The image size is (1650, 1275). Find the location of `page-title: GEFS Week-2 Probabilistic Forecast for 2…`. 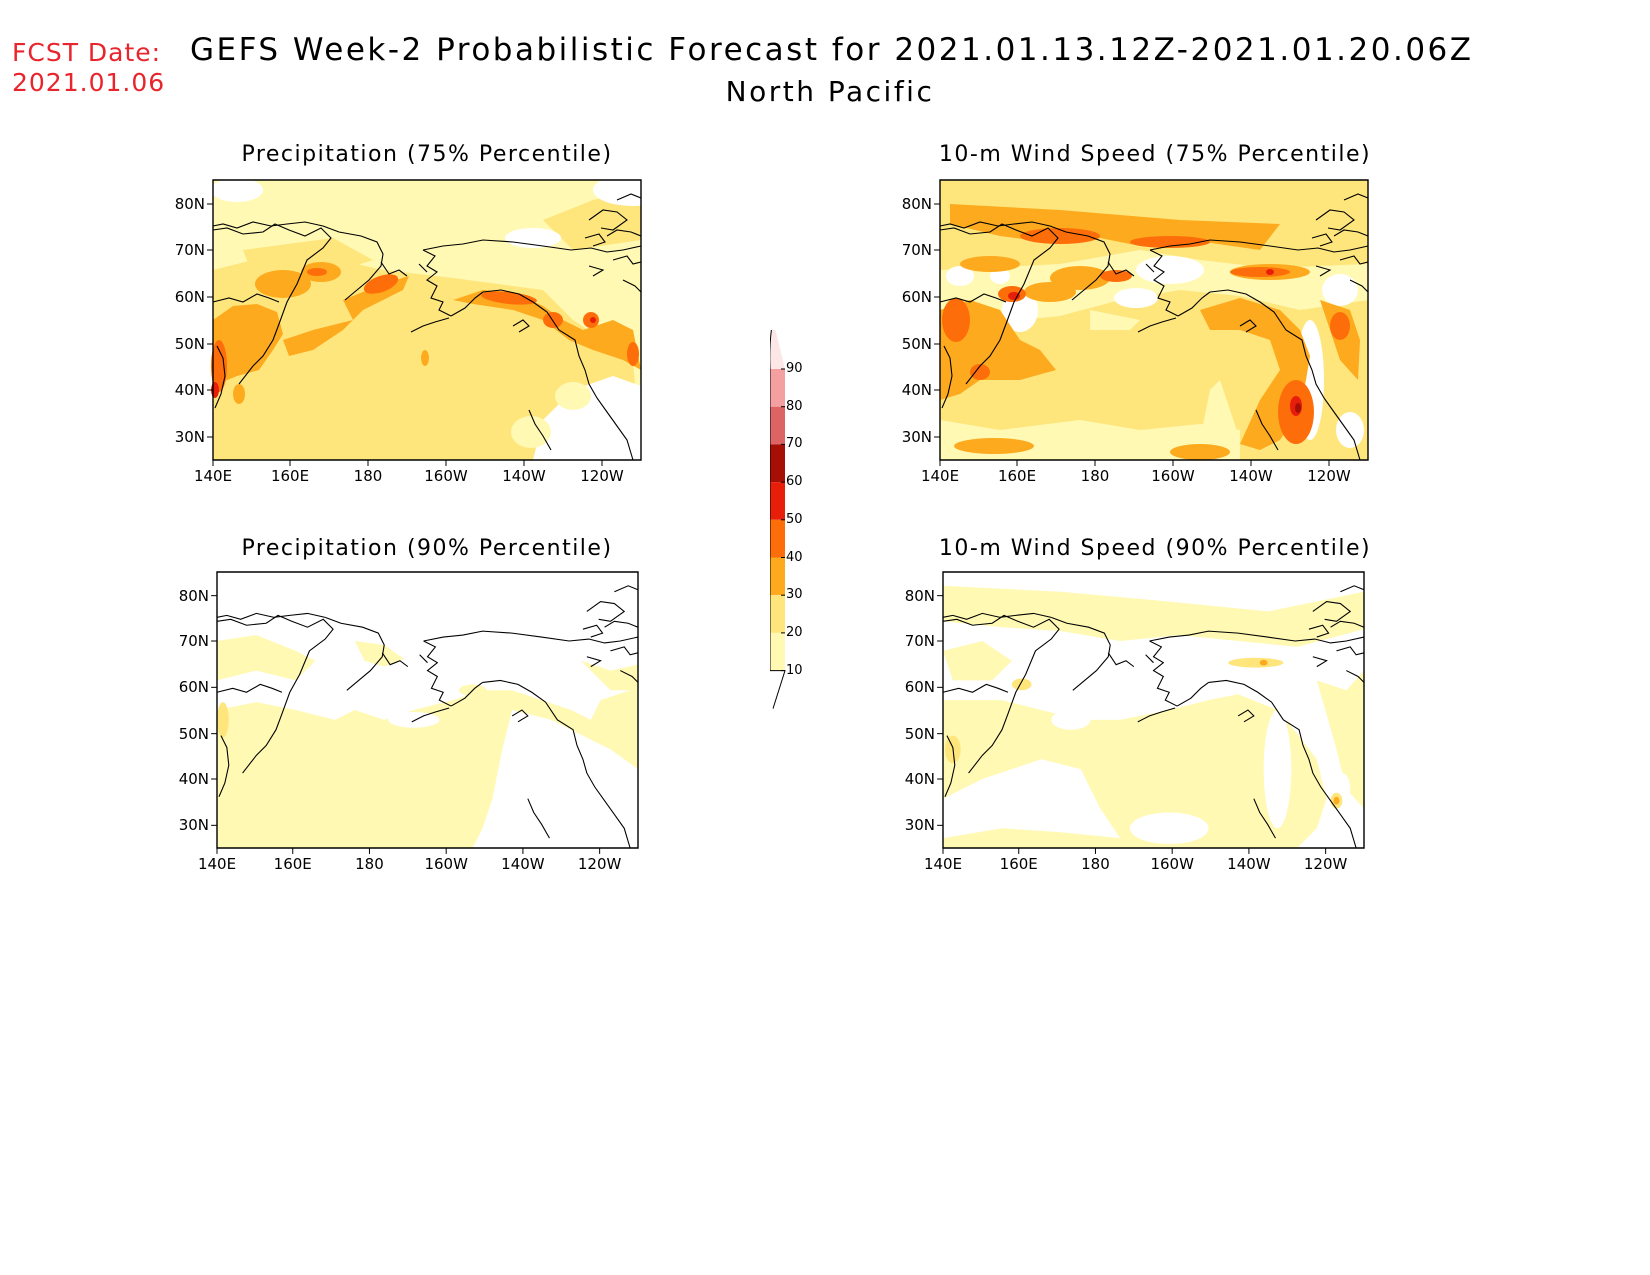

page-title: GEFS Week-2 Probabilistic Forecast for 2… is located at coordinates (832, 50).